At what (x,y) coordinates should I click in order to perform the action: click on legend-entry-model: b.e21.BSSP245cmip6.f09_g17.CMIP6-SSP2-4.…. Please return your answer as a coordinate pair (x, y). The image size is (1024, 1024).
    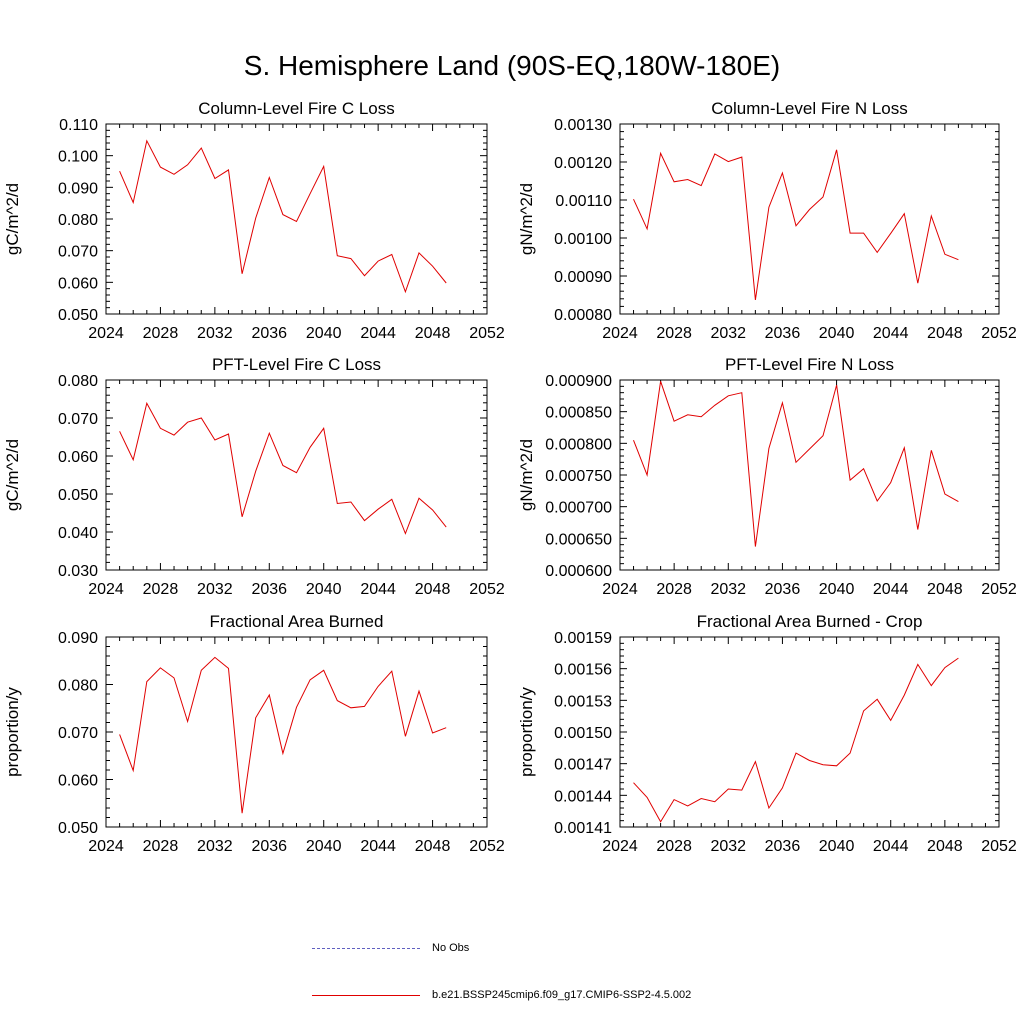
    Looking at the image, I should click on (501, 995).